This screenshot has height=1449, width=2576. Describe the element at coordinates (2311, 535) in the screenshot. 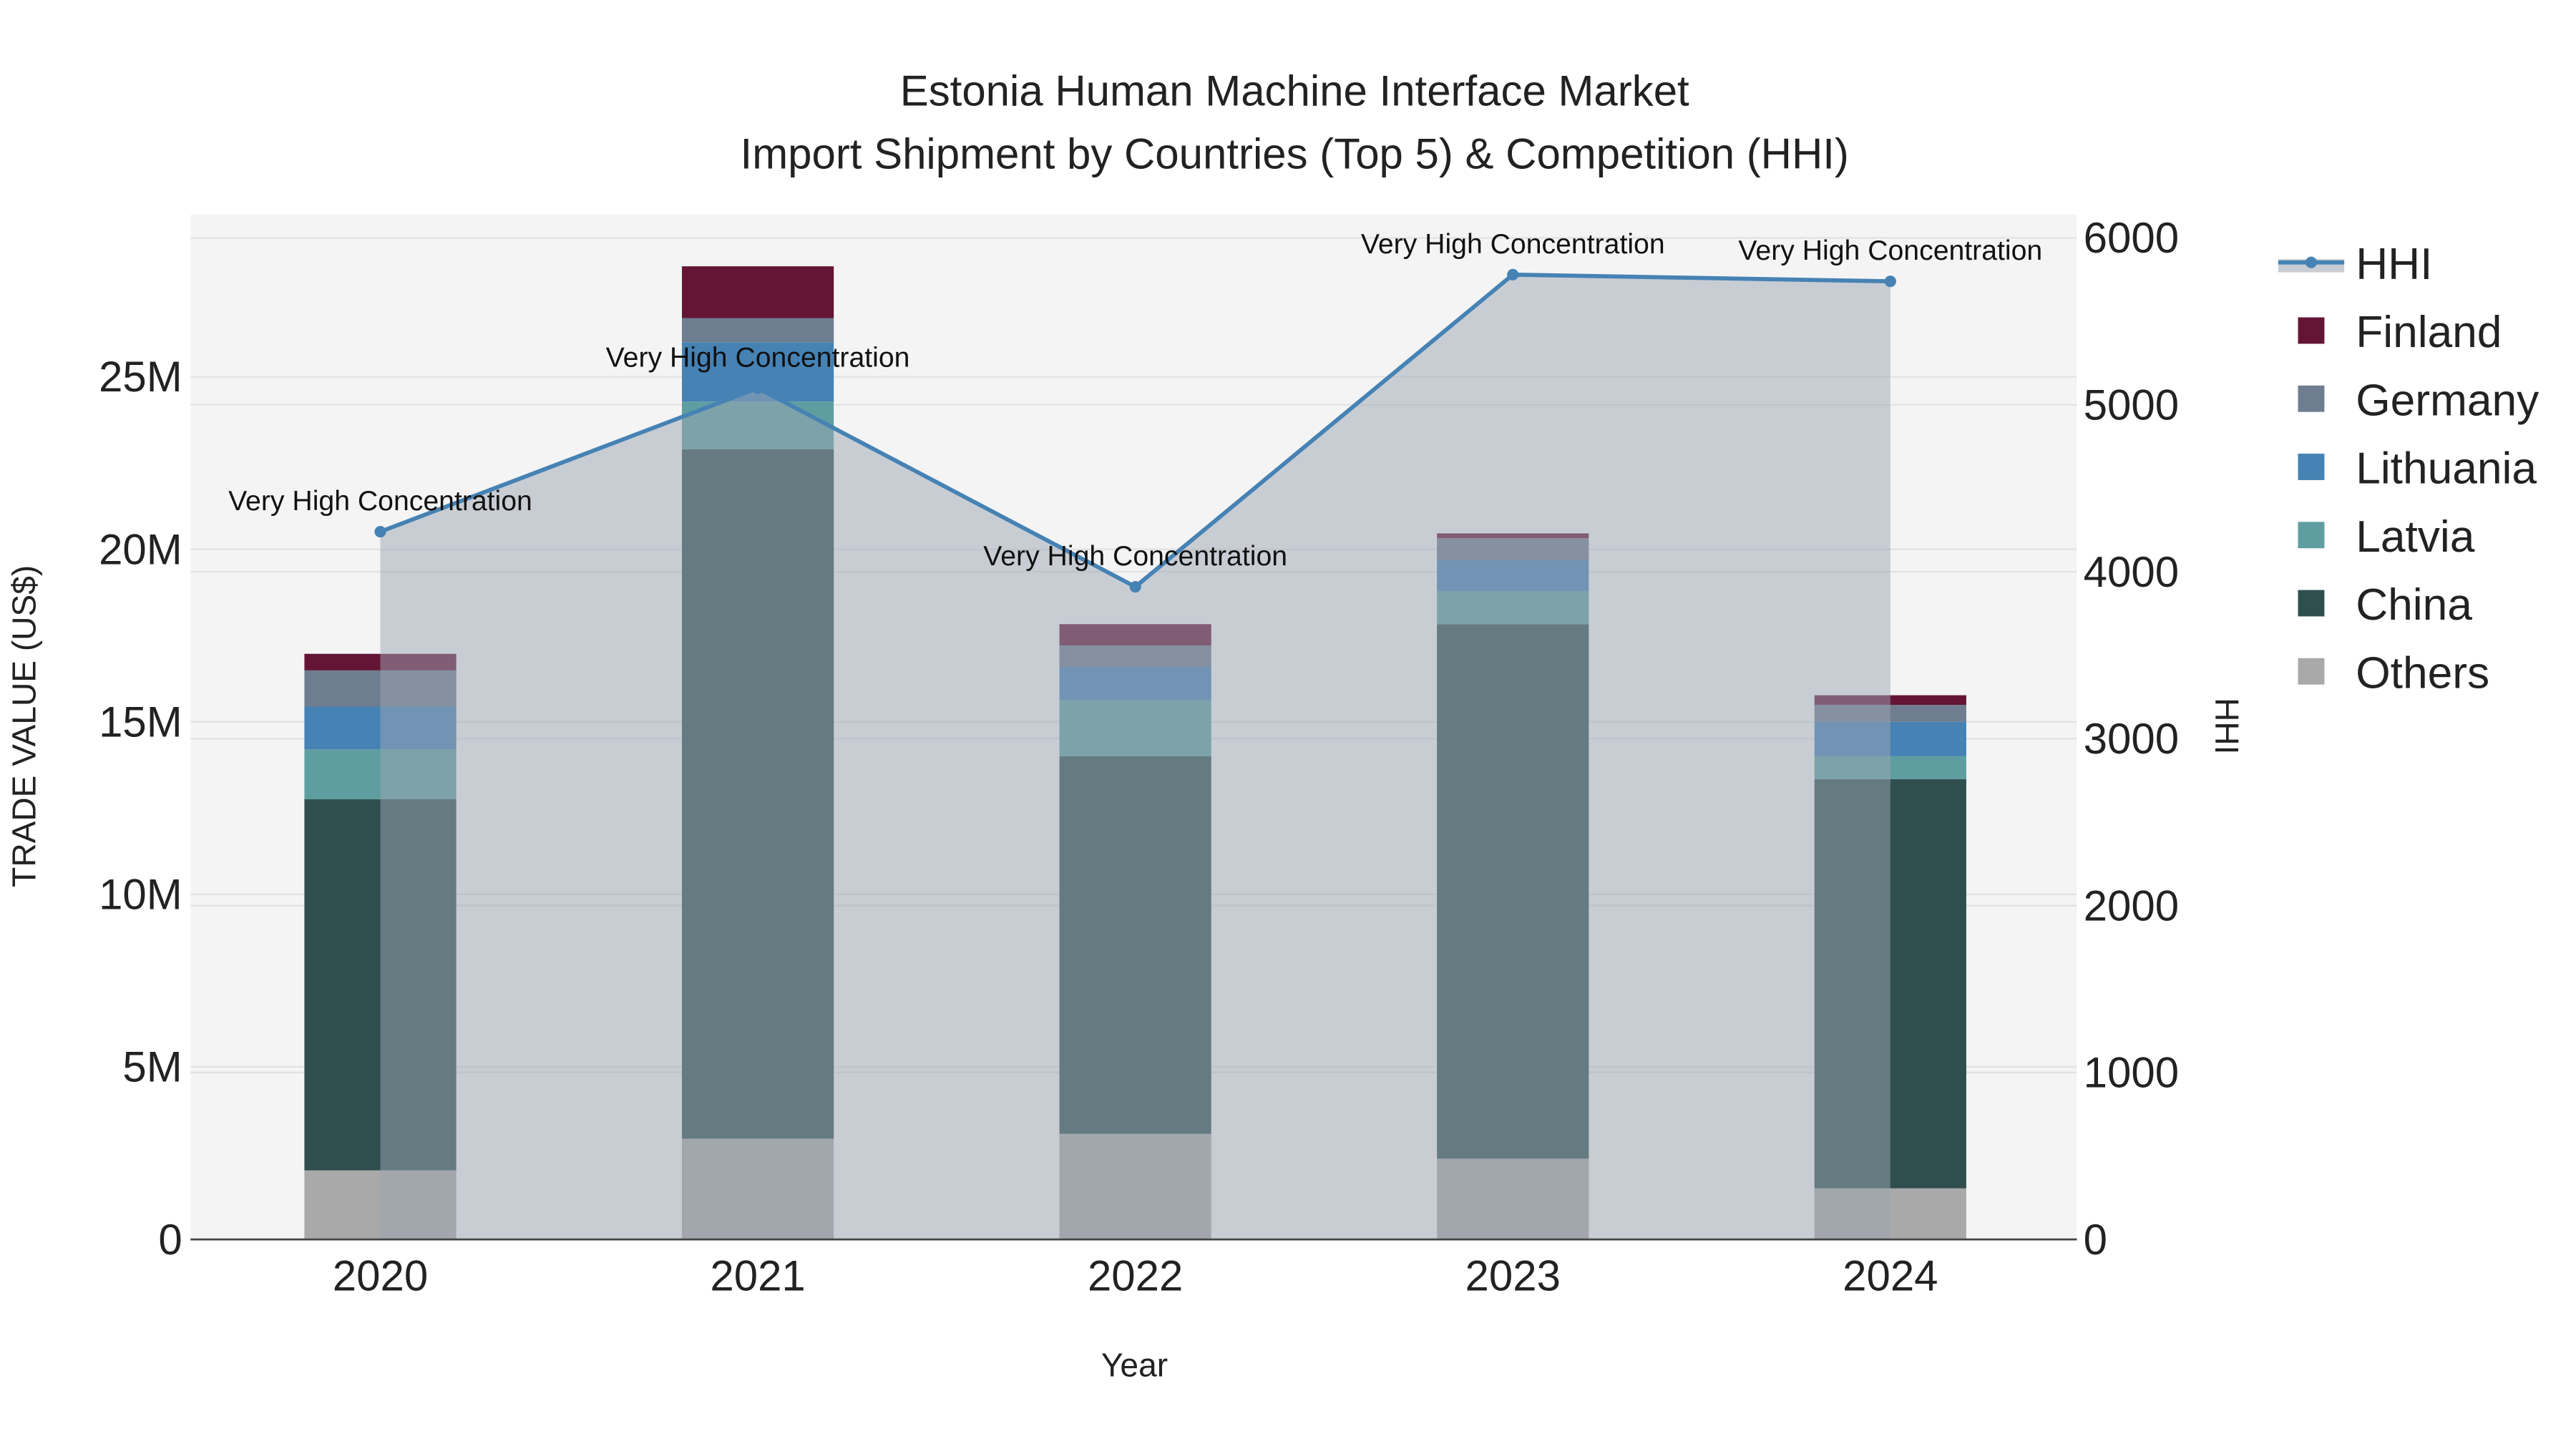

I see `legend-swatch-latvia` at that location.